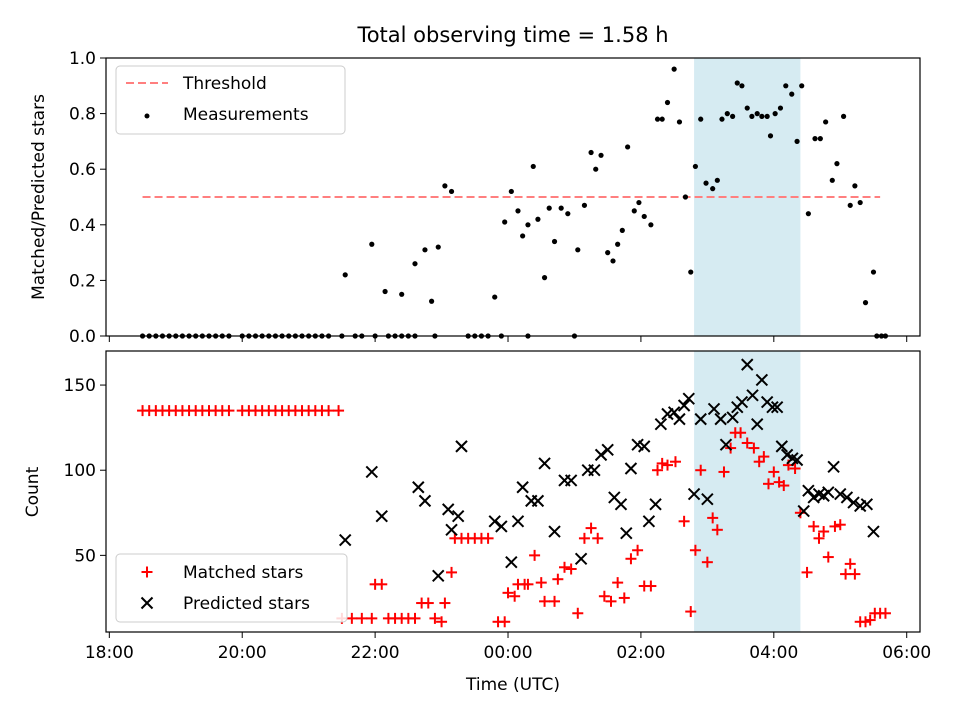  What do you see at coordinates (109, 653) in the screenshot?
I see `x-tick-label: 18:00` at bounding box center [109, 653].